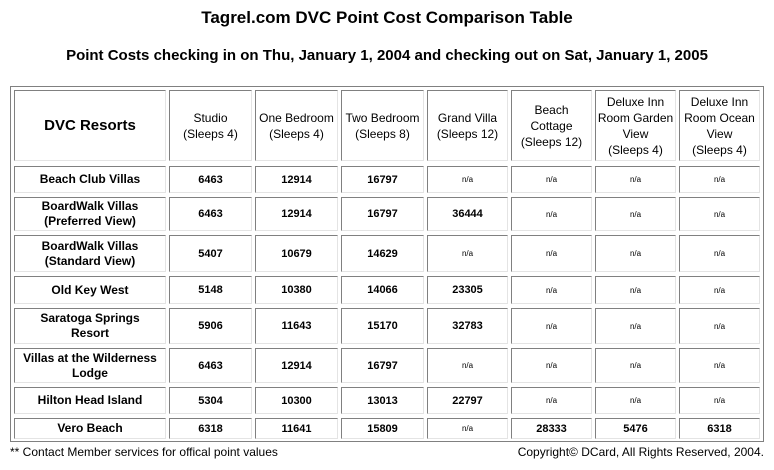  What do you see at coordinates (90, 125) in the screenshot?
I see `corner-header-text: DVC Resorts` at bounding box center [90, 125].